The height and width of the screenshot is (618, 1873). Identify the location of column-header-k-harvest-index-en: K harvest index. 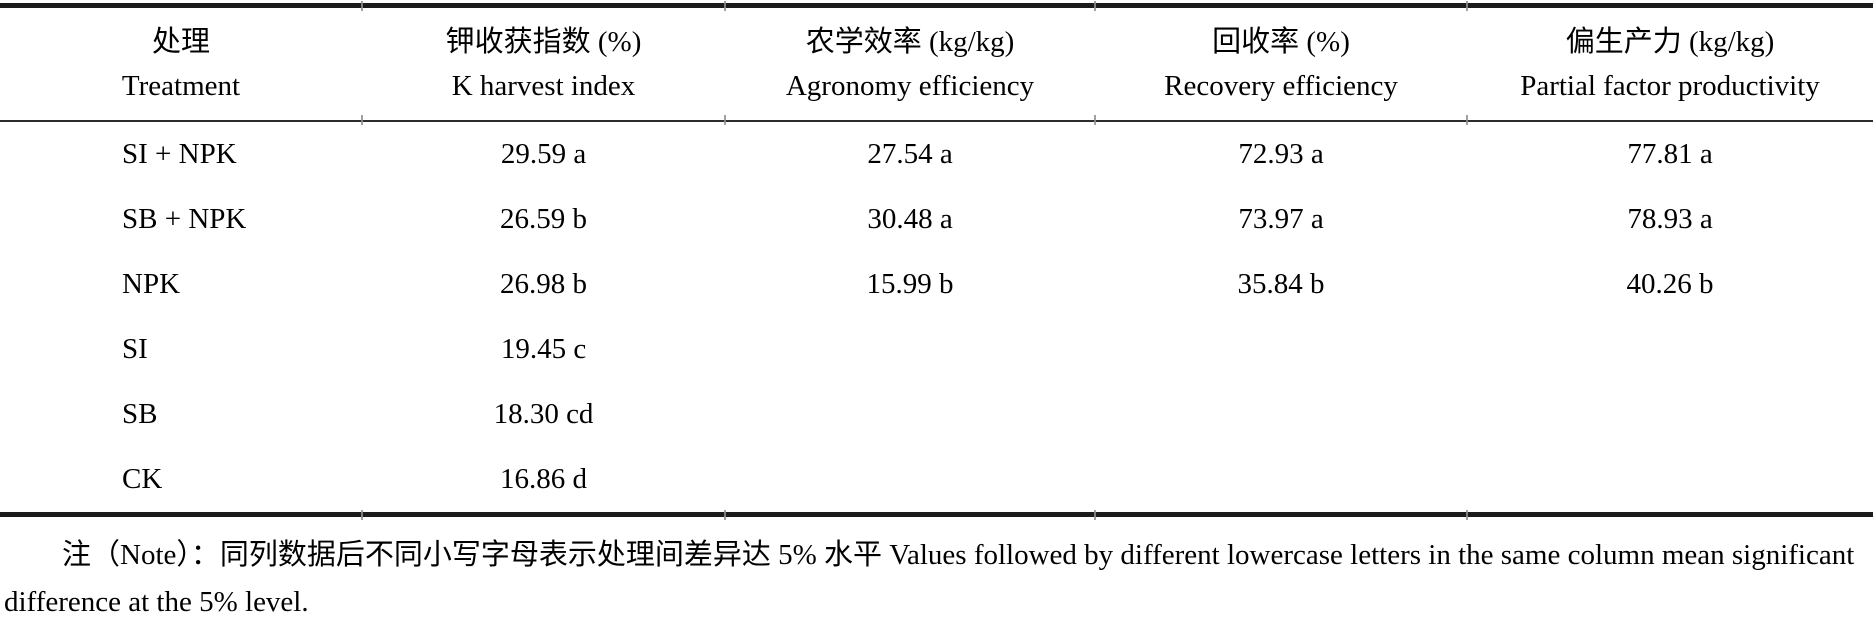
(543, 86).